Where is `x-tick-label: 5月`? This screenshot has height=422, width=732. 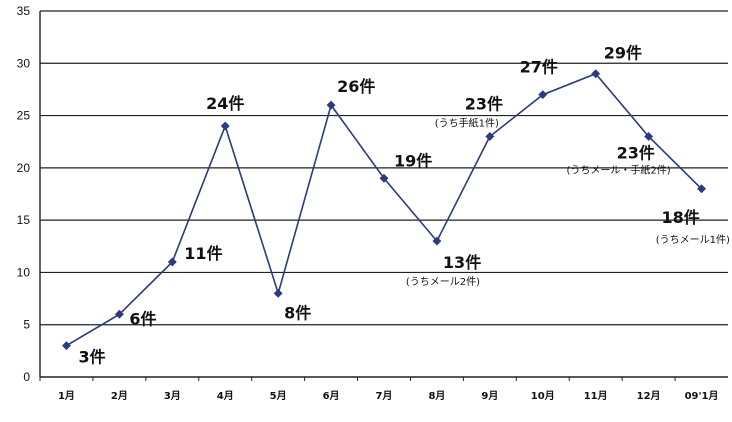
x-tick-label: 5月 is located at coordinates (278, 396).